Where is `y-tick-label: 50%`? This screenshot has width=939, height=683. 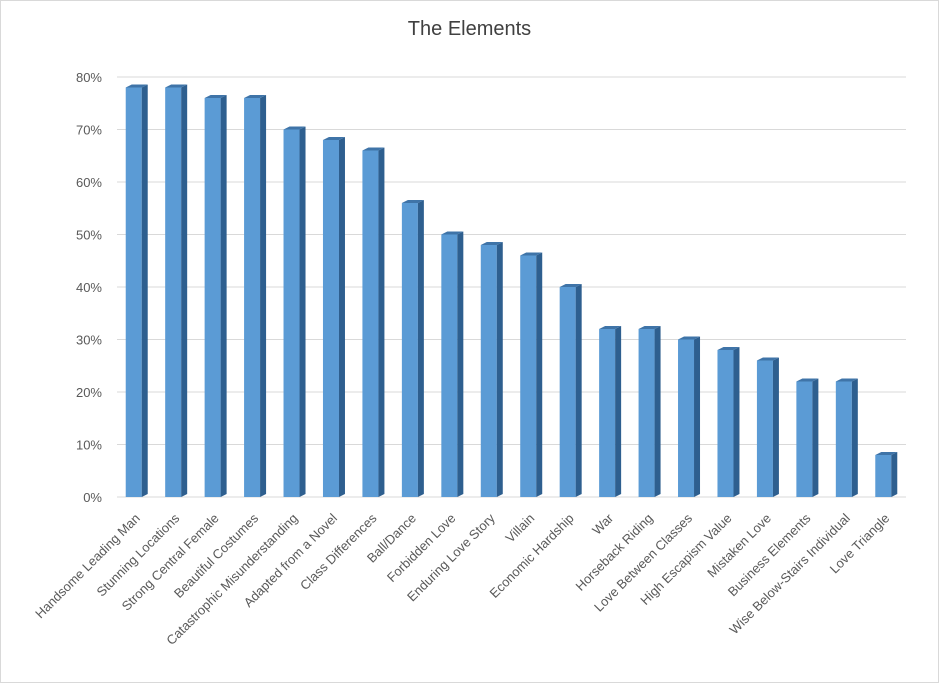 y-tick-label: 50% is located at coordinates (89, 235).